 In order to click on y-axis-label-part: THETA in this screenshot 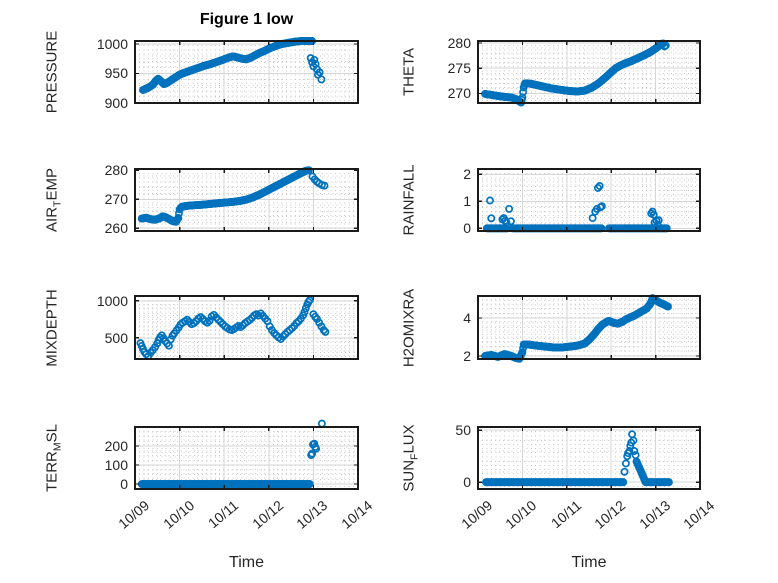, I will do `click(409, 72)`.